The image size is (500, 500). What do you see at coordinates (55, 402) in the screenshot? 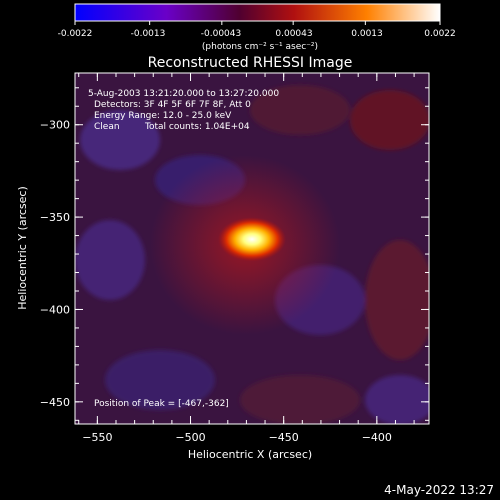
I see `y-tick-label-3: −450` at bounding box center [55, 402].